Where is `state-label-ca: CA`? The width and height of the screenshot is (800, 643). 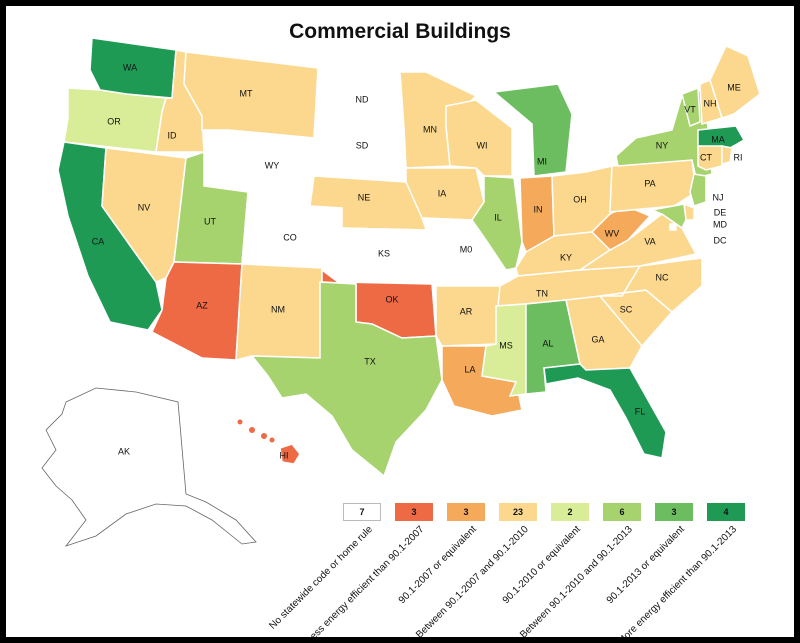
state-label-ca: CA is located at coordinates (98, 241).